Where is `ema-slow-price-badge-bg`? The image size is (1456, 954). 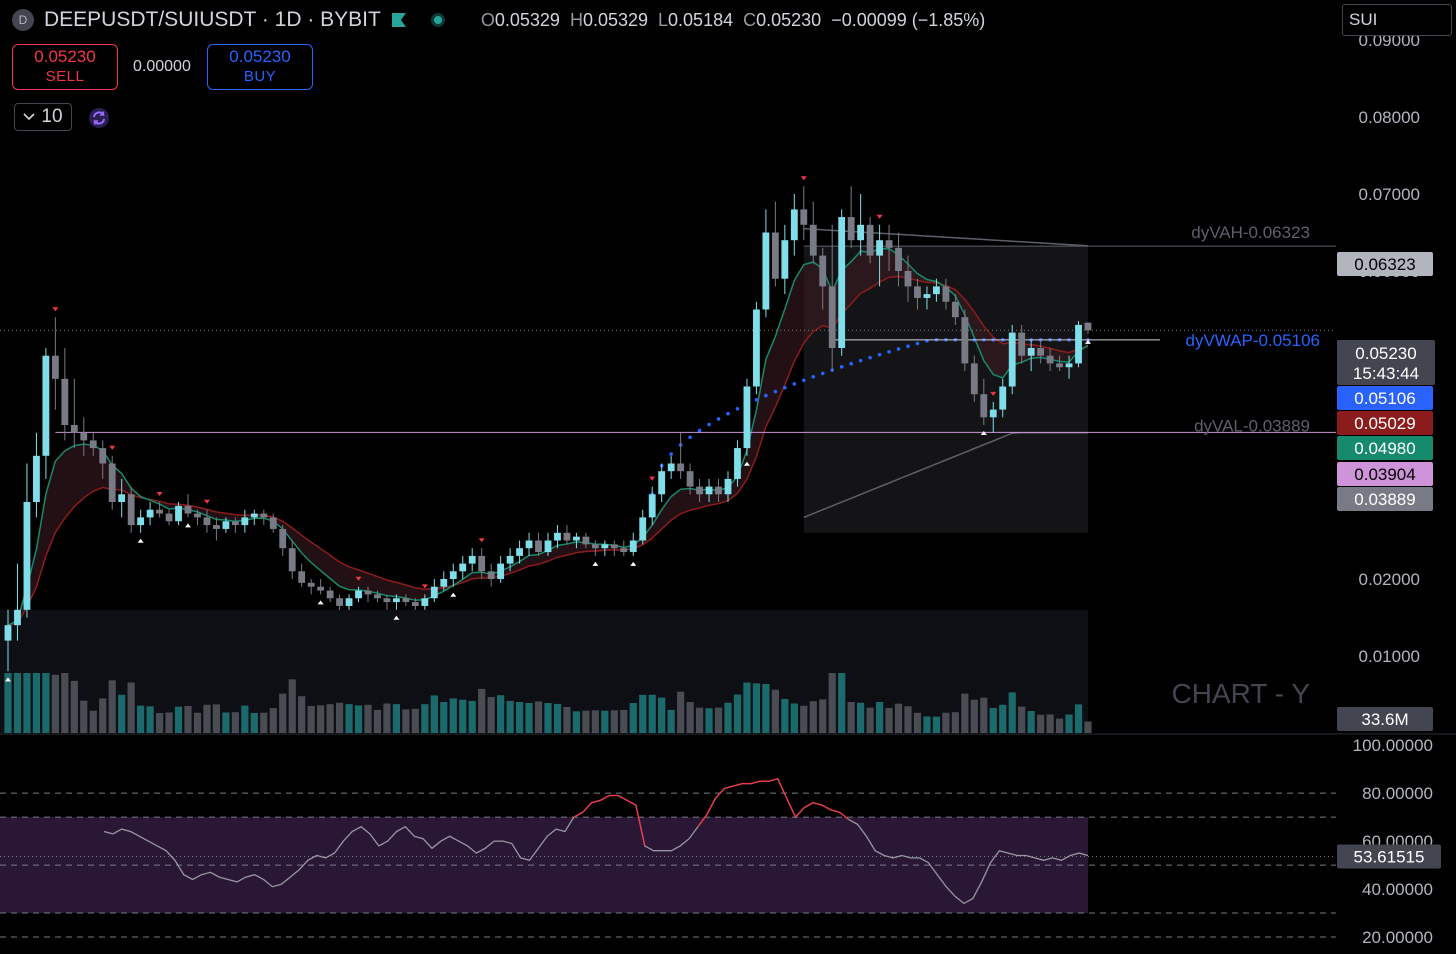 ema-slow-price-badge-bg is located at coordinates (1385, 423).